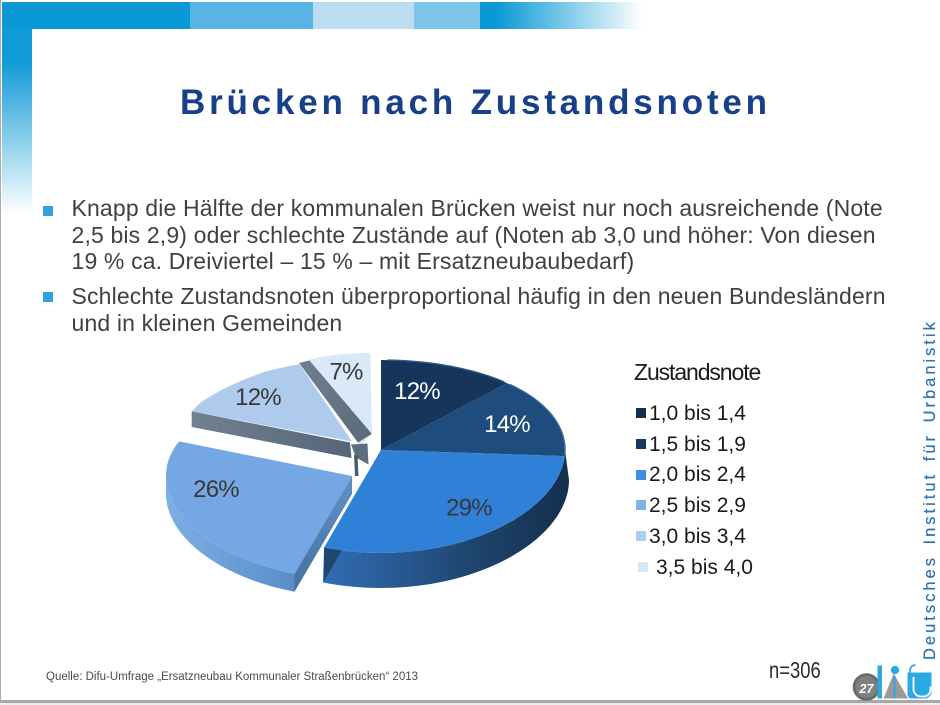 The width and height of the screenshot is (940, 705). I want to click on svg-text: 27, so click(867, 689).